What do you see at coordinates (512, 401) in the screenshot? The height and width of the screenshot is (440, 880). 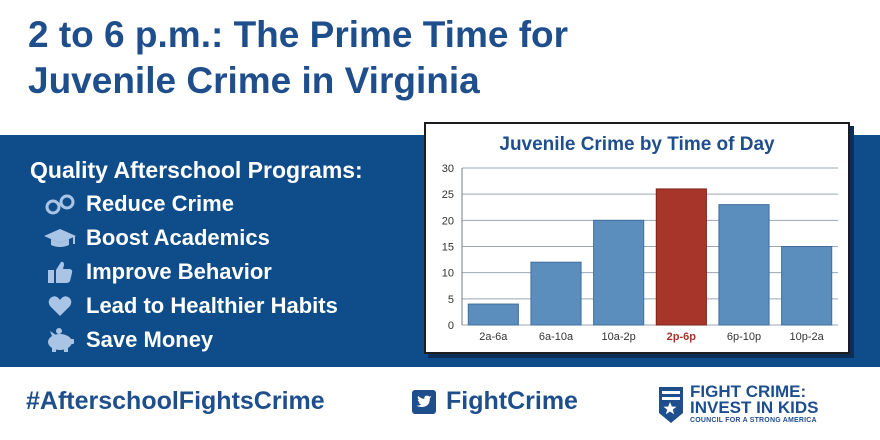 I see `twitter-handle-label: FightCrime` at bounding box center [512, 401].